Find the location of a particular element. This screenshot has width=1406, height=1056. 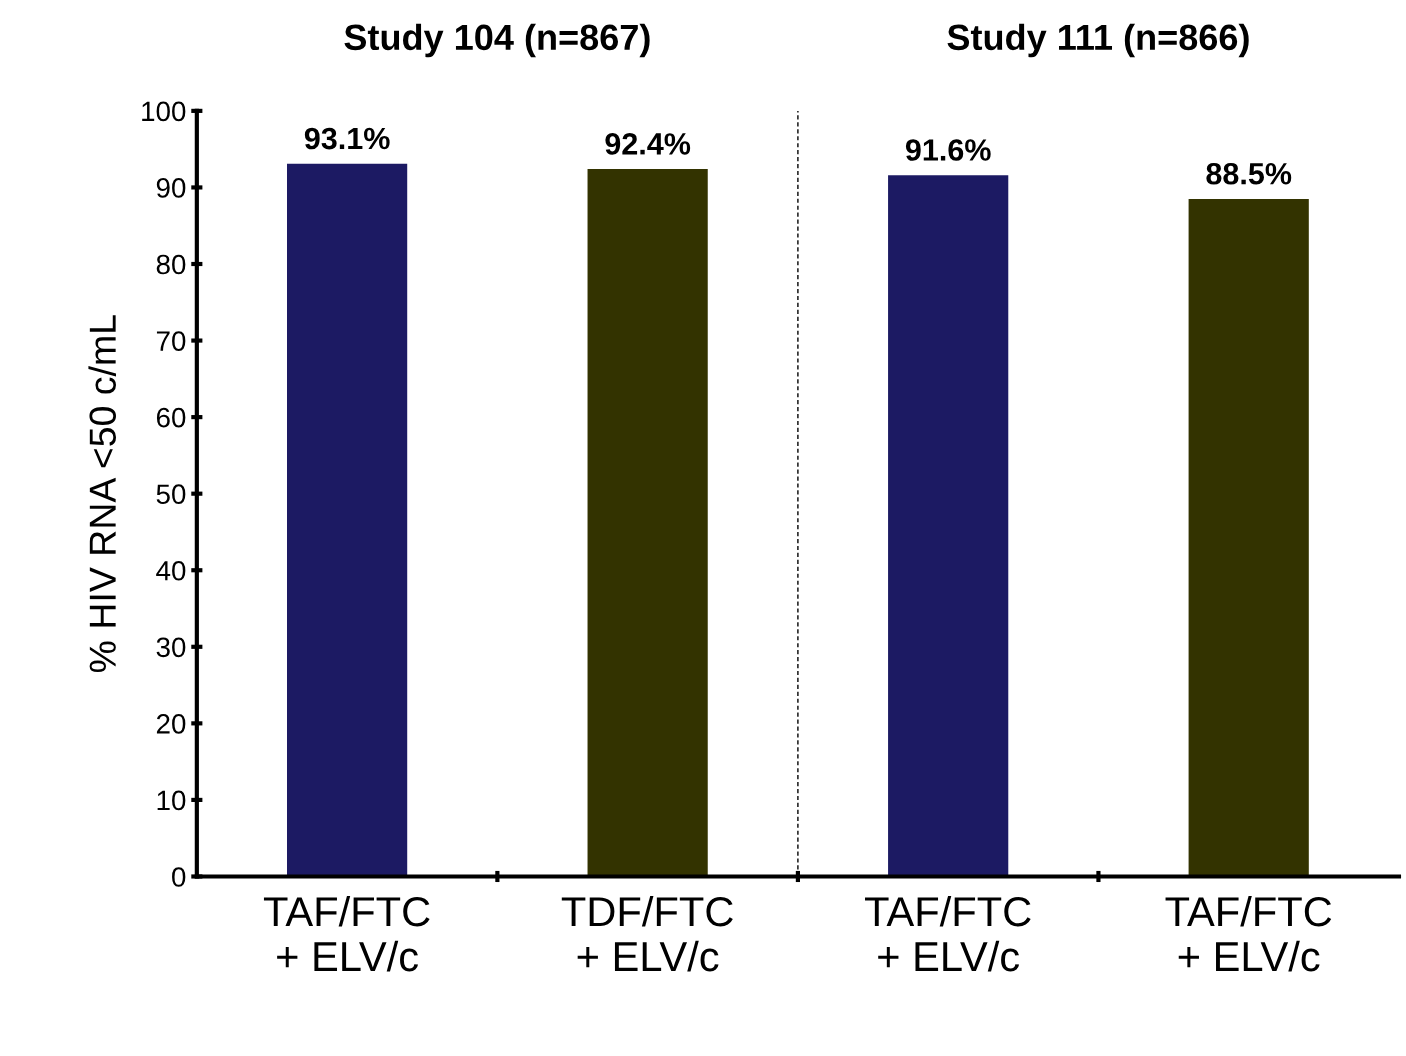

y-tick-label: 80 is located at coordinates (171, 264).